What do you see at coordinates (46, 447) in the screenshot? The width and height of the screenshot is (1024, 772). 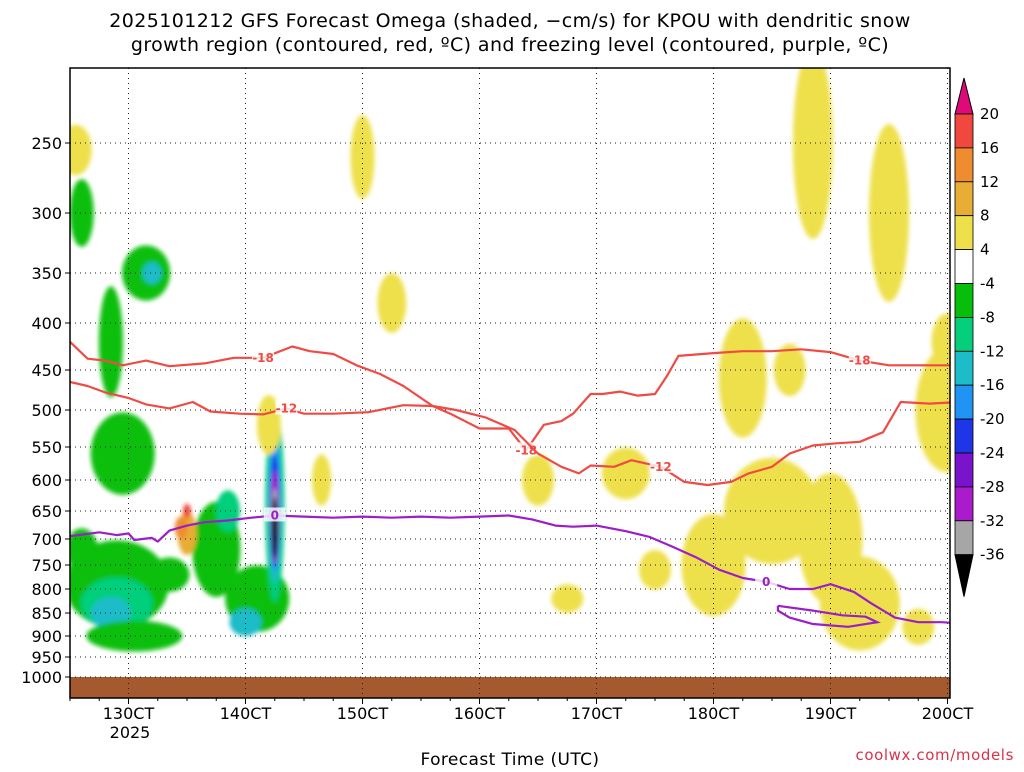 I see `y-tick-label: 550` at bounding box center [46, 447].